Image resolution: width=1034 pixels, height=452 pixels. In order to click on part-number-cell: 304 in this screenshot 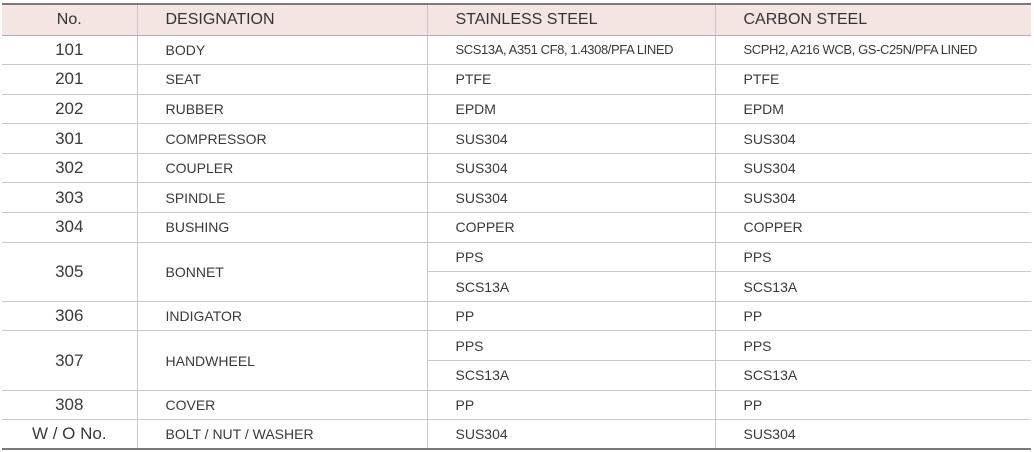, I will do `click(70, 227)`.